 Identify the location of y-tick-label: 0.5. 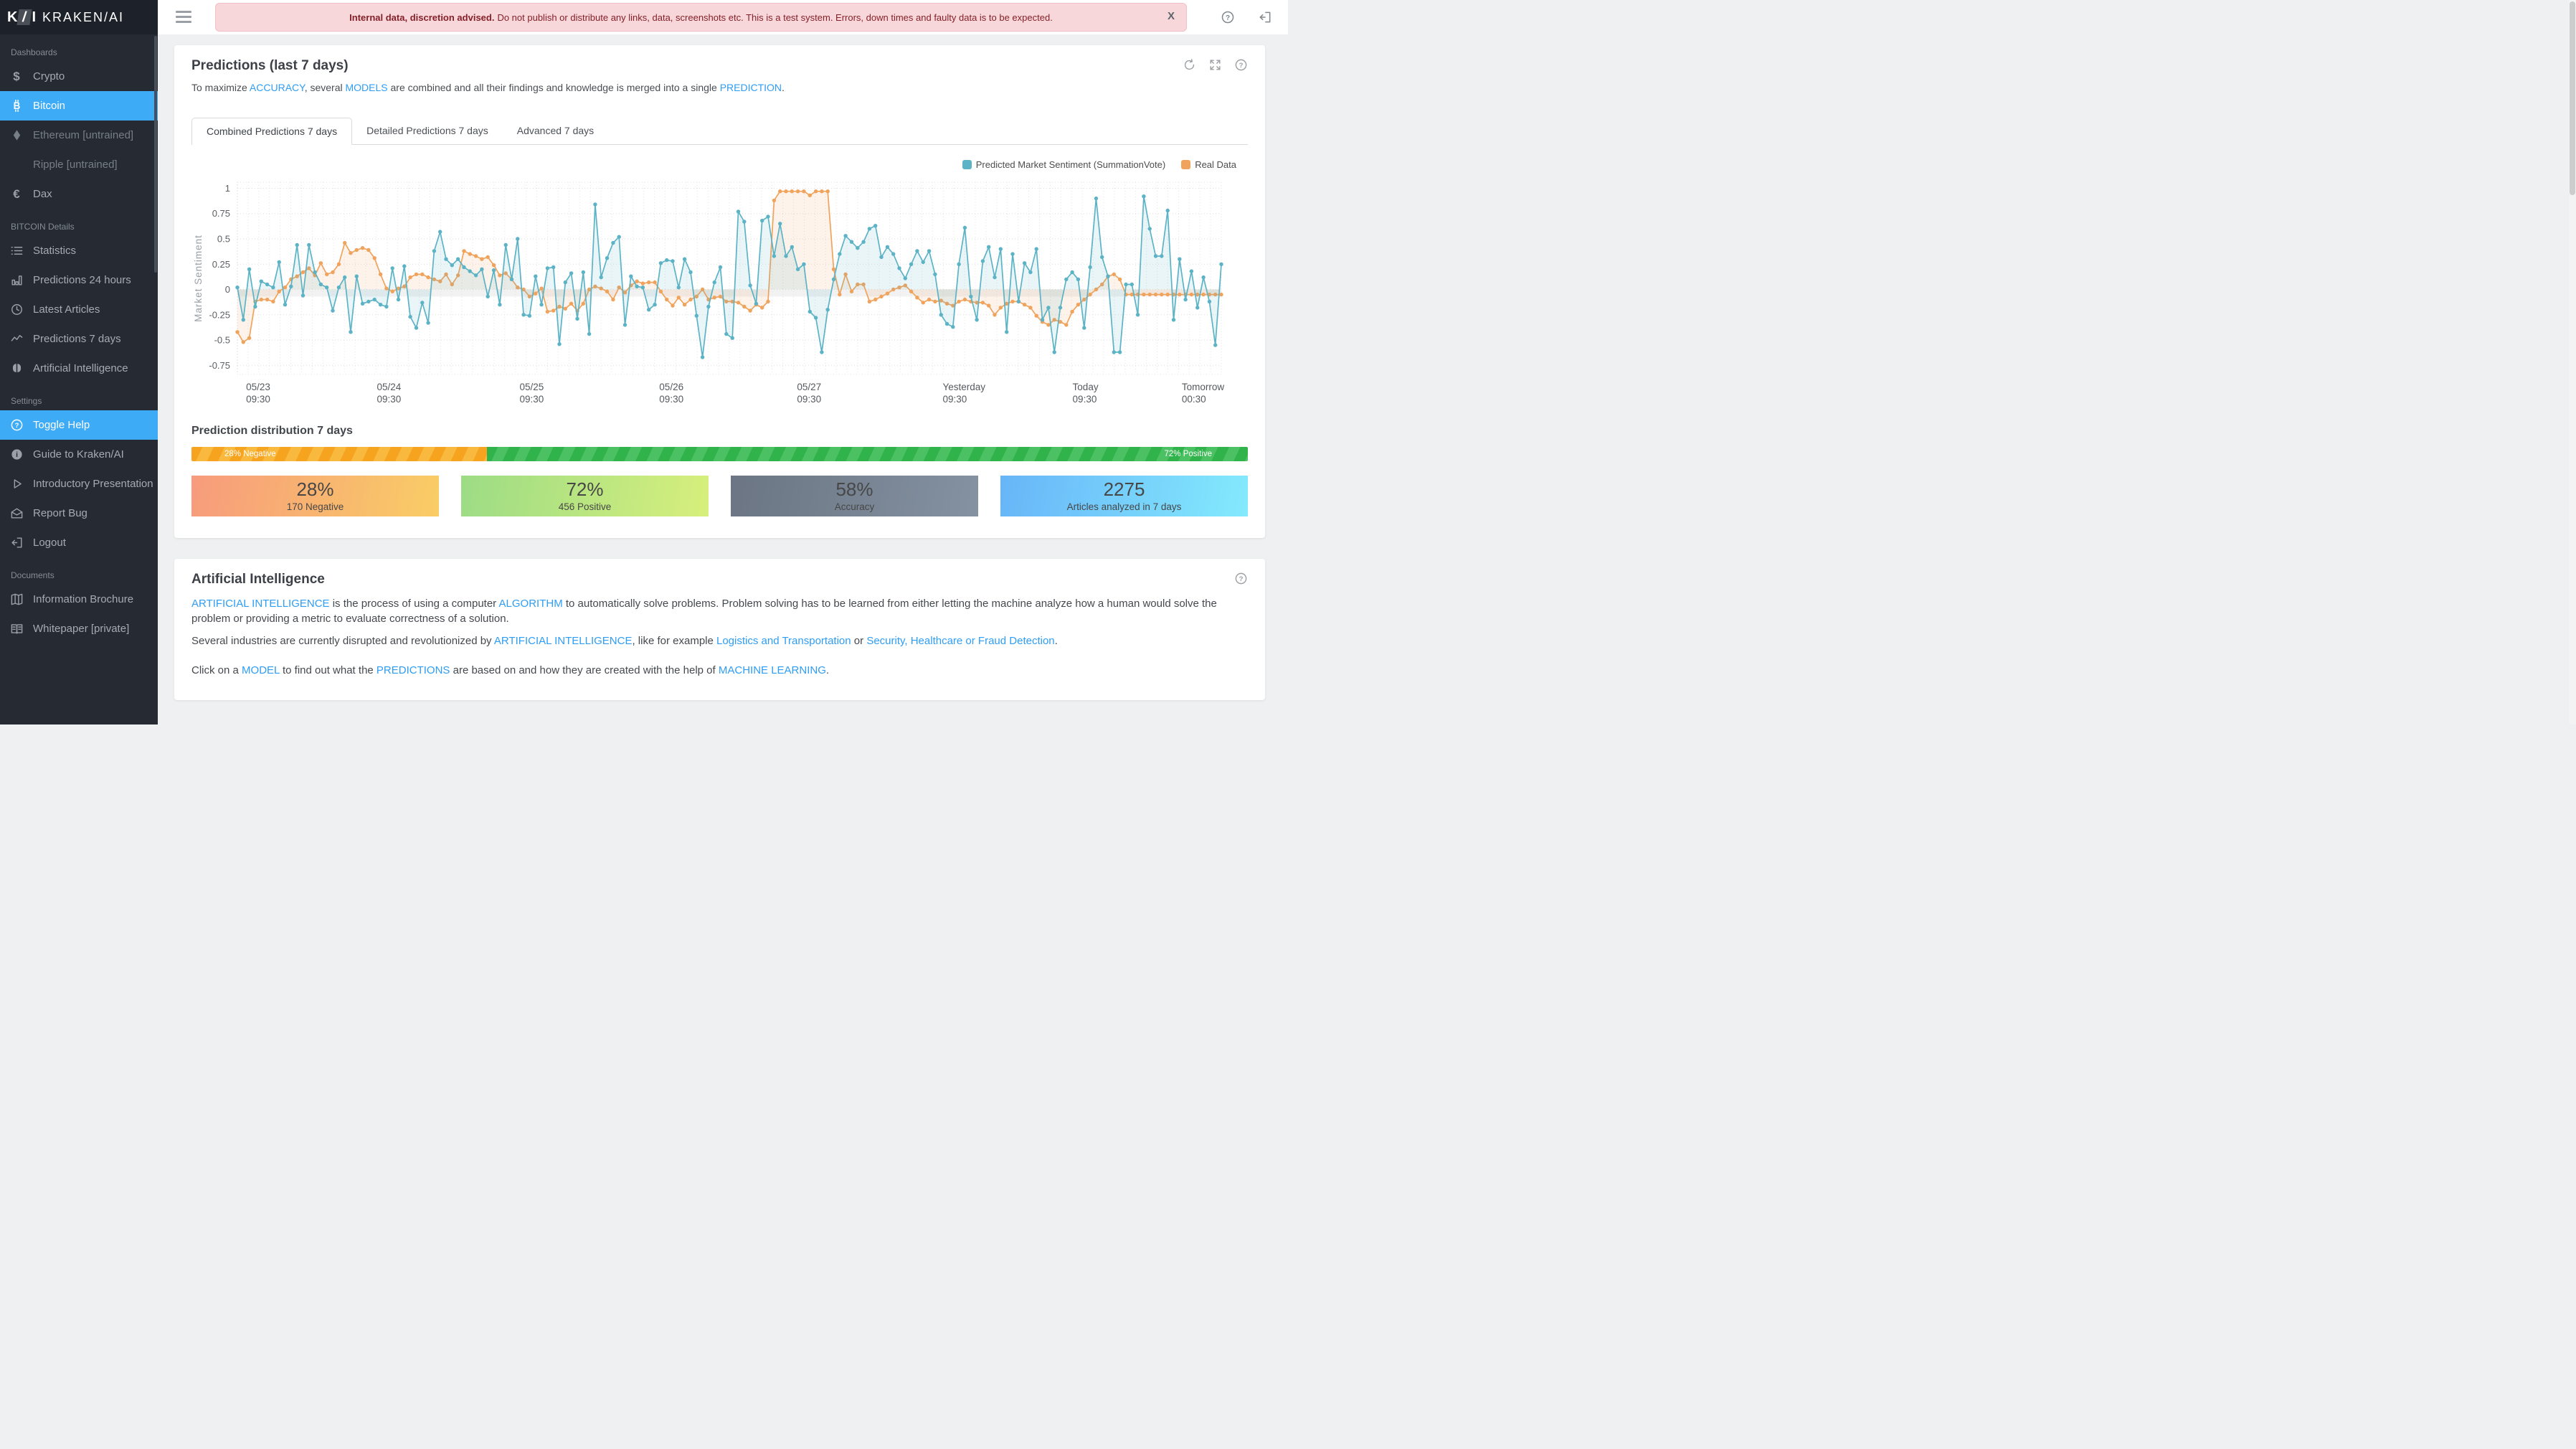
(223, 238).